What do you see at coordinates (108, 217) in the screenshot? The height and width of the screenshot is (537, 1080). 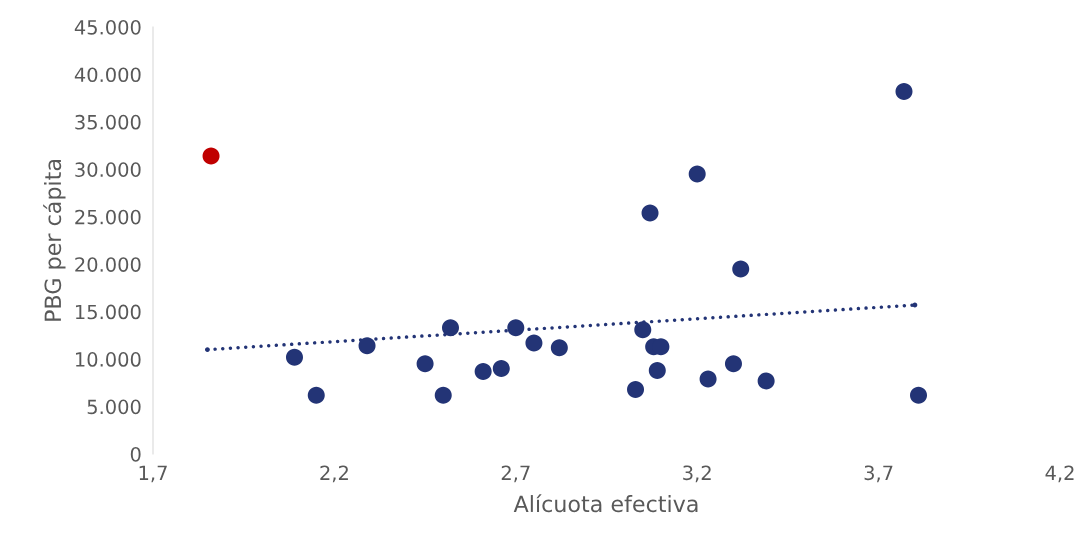 I see `y-tick-label: 25.000` at bounding box center [108, 217].